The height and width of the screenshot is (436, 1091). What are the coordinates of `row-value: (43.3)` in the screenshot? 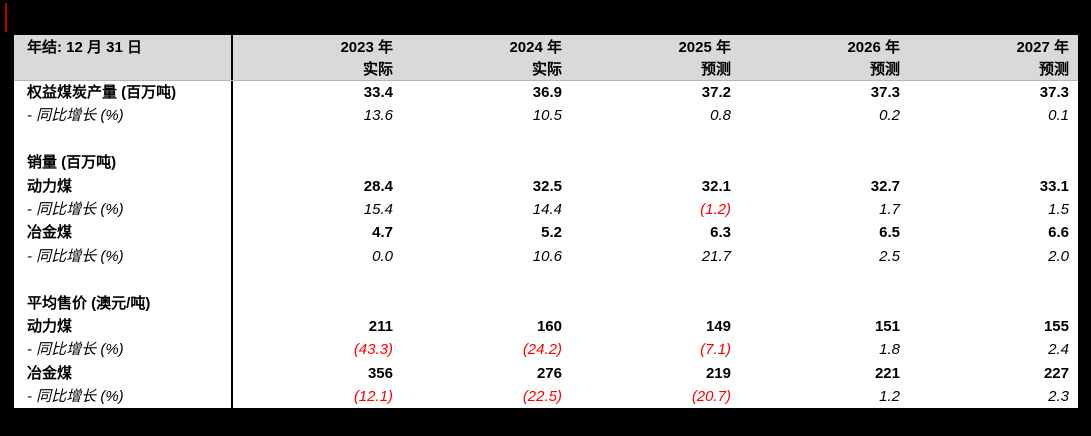 It's located at (373, 350).